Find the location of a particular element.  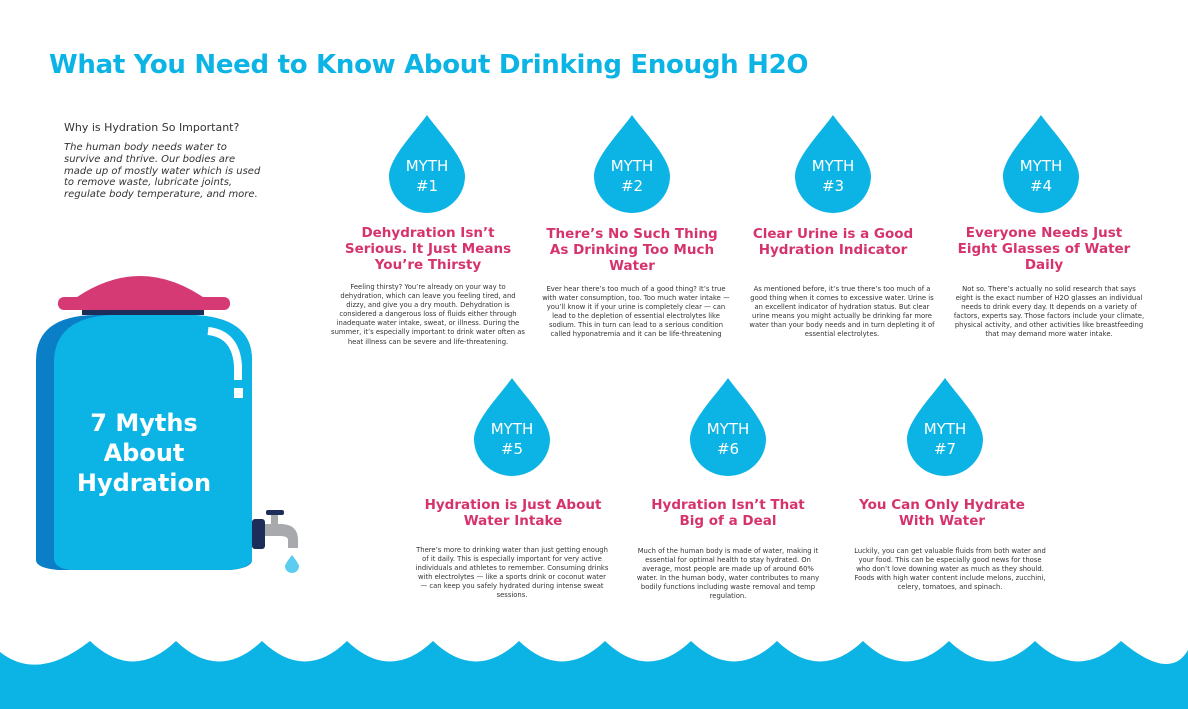

myth-number: #6 is located at coordinates (728, 449).